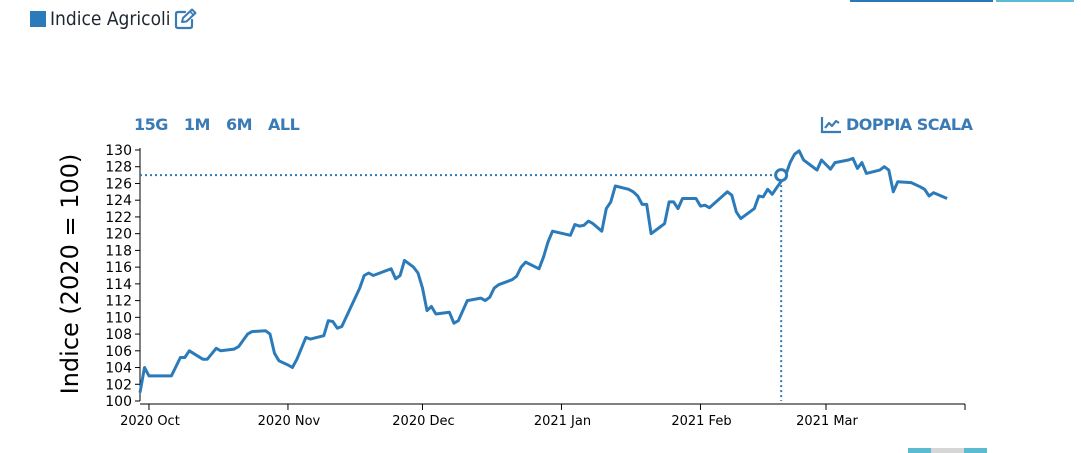 This screenshot has height=453, width=1081. What do you see at coordinates (289, 421) in the screenshot?
I see `x-tick-label: 2020 Nov` at bounding box center [289, 421].